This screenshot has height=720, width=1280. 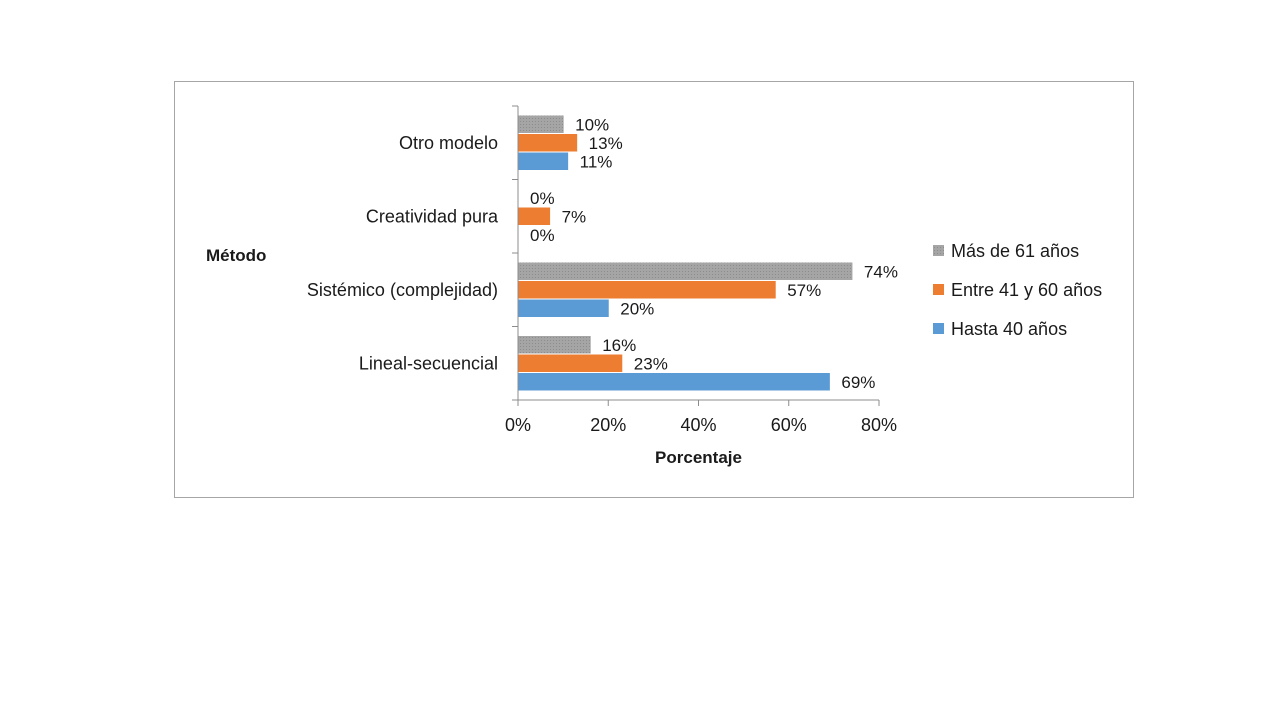 What do you see at coordinates (858, 382) in the screenshot?
I see `data-label: 69%` at bounding box center [858, 382].